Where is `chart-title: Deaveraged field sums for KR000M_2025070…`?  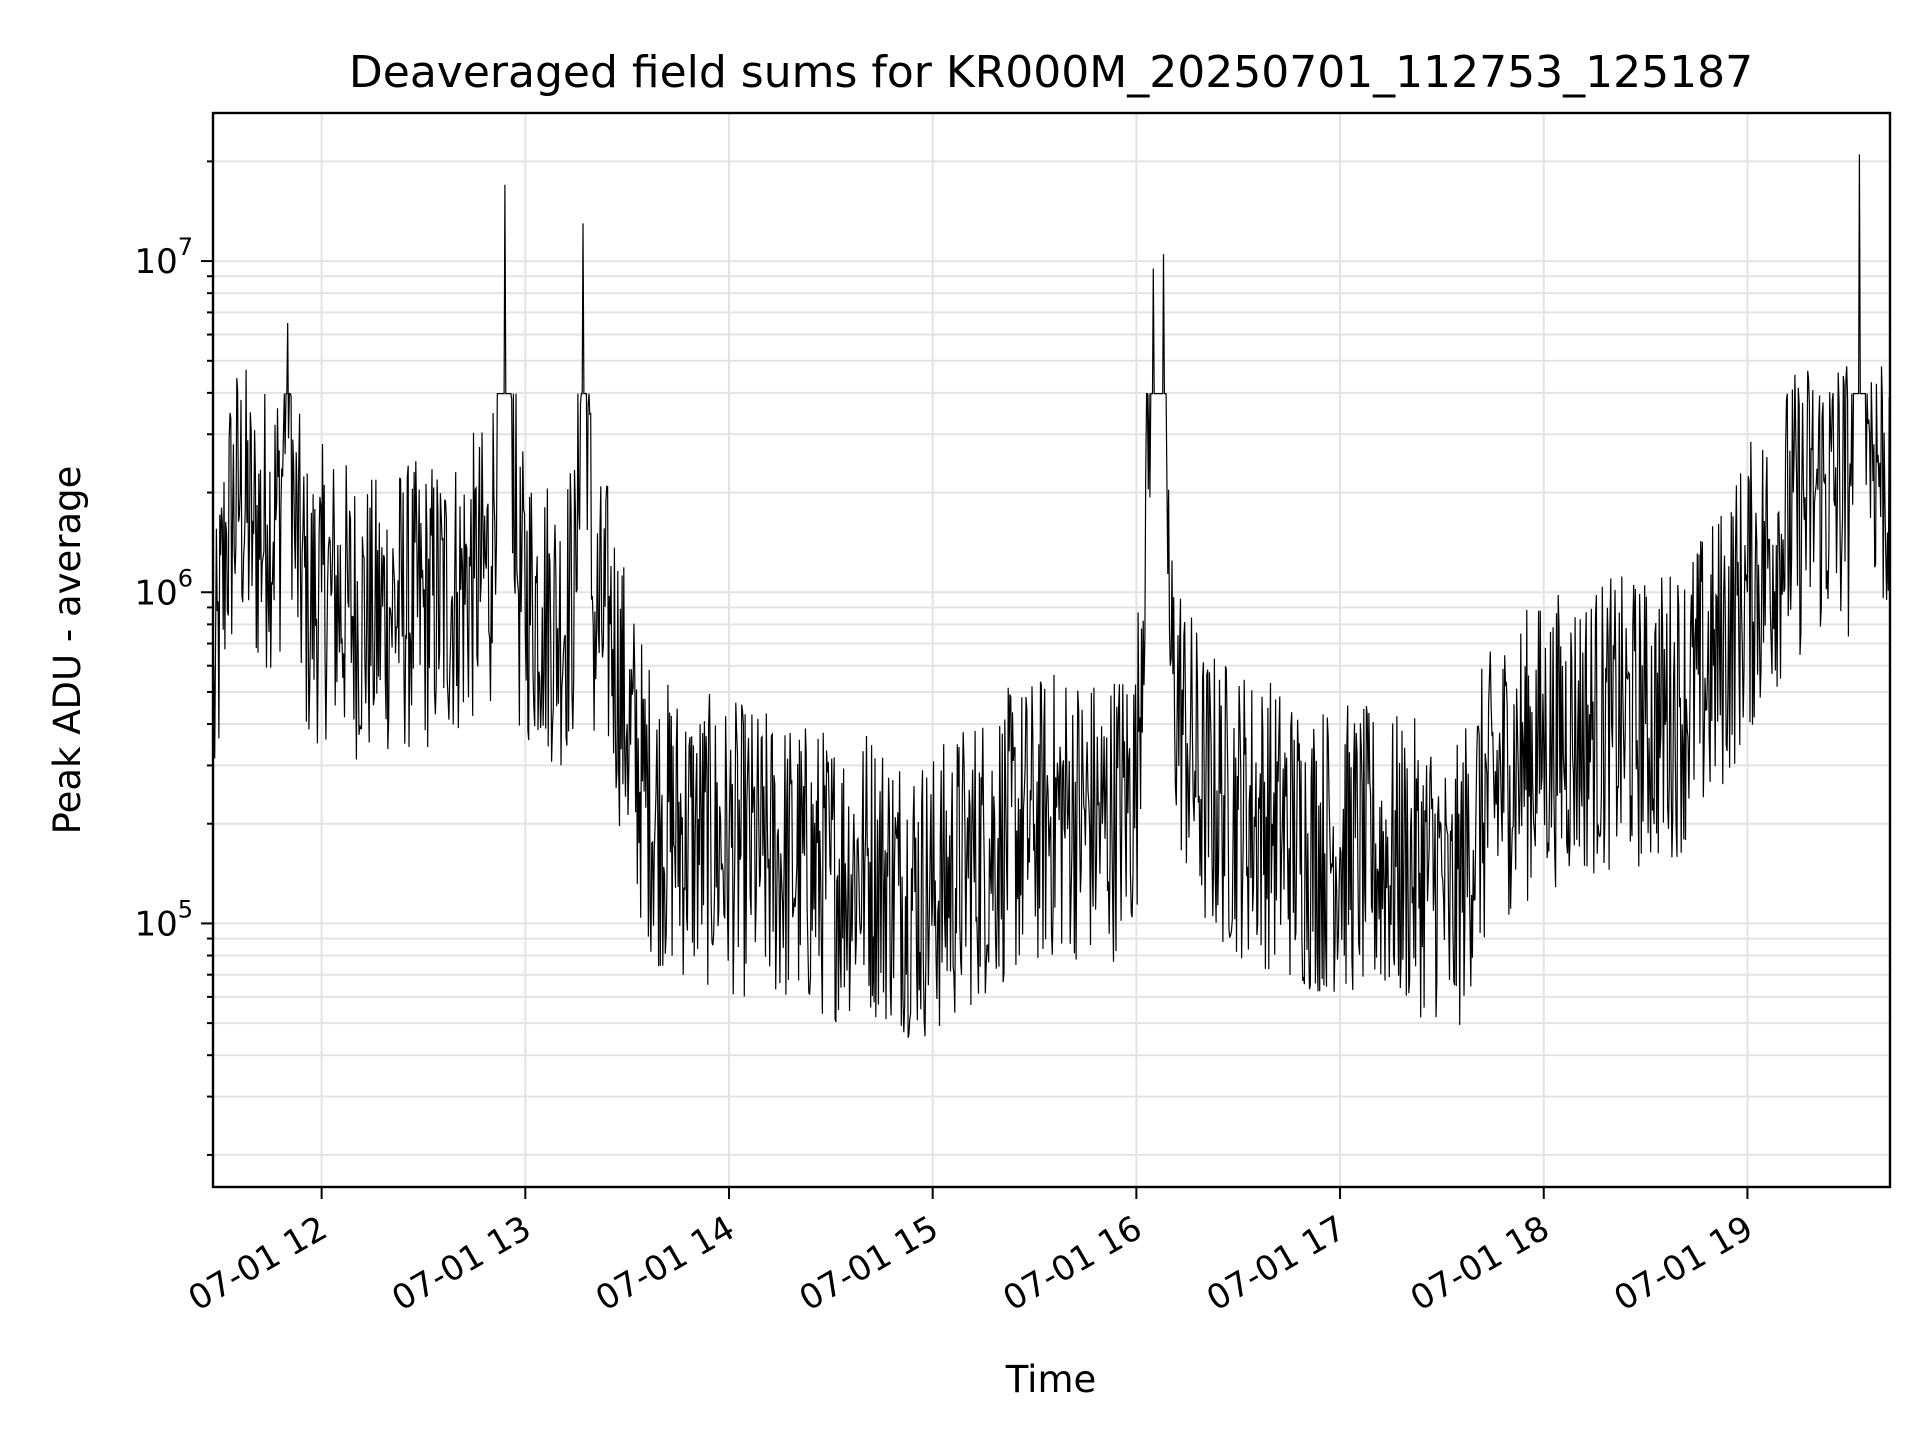 chart-title: Deaveraged field sums for KR000M_2025070… is located at coordinates (1051, 72).